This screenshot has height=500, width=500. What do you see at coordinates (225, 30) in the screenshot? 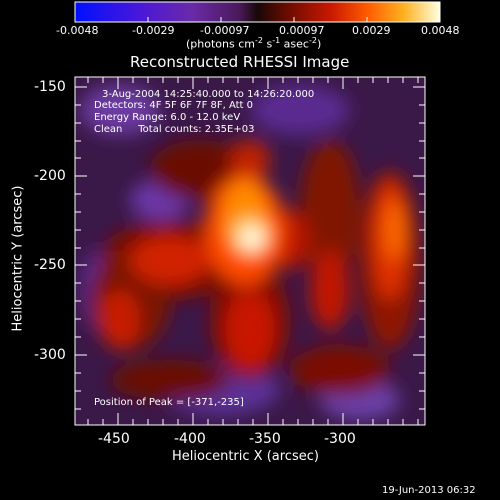
I see `colorbar-tick-label: -0.00097` at bounding box center [225, 30].